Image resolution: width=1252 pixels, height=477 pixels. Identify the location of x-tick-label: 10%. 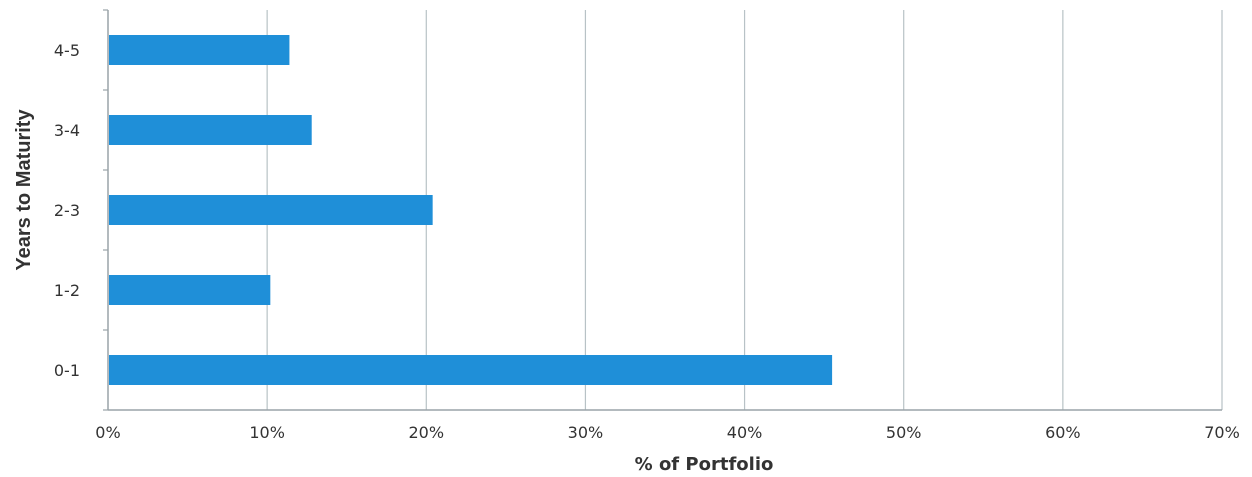
(267, 432).